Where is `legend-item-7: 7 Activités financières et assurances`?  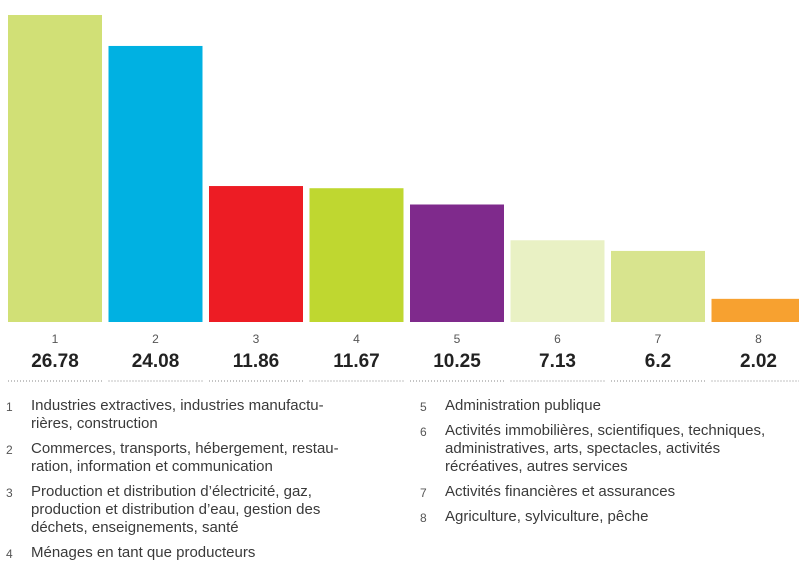
legend-item-7: 7 Activités financières et assurances is located at coordinates (609, 492).